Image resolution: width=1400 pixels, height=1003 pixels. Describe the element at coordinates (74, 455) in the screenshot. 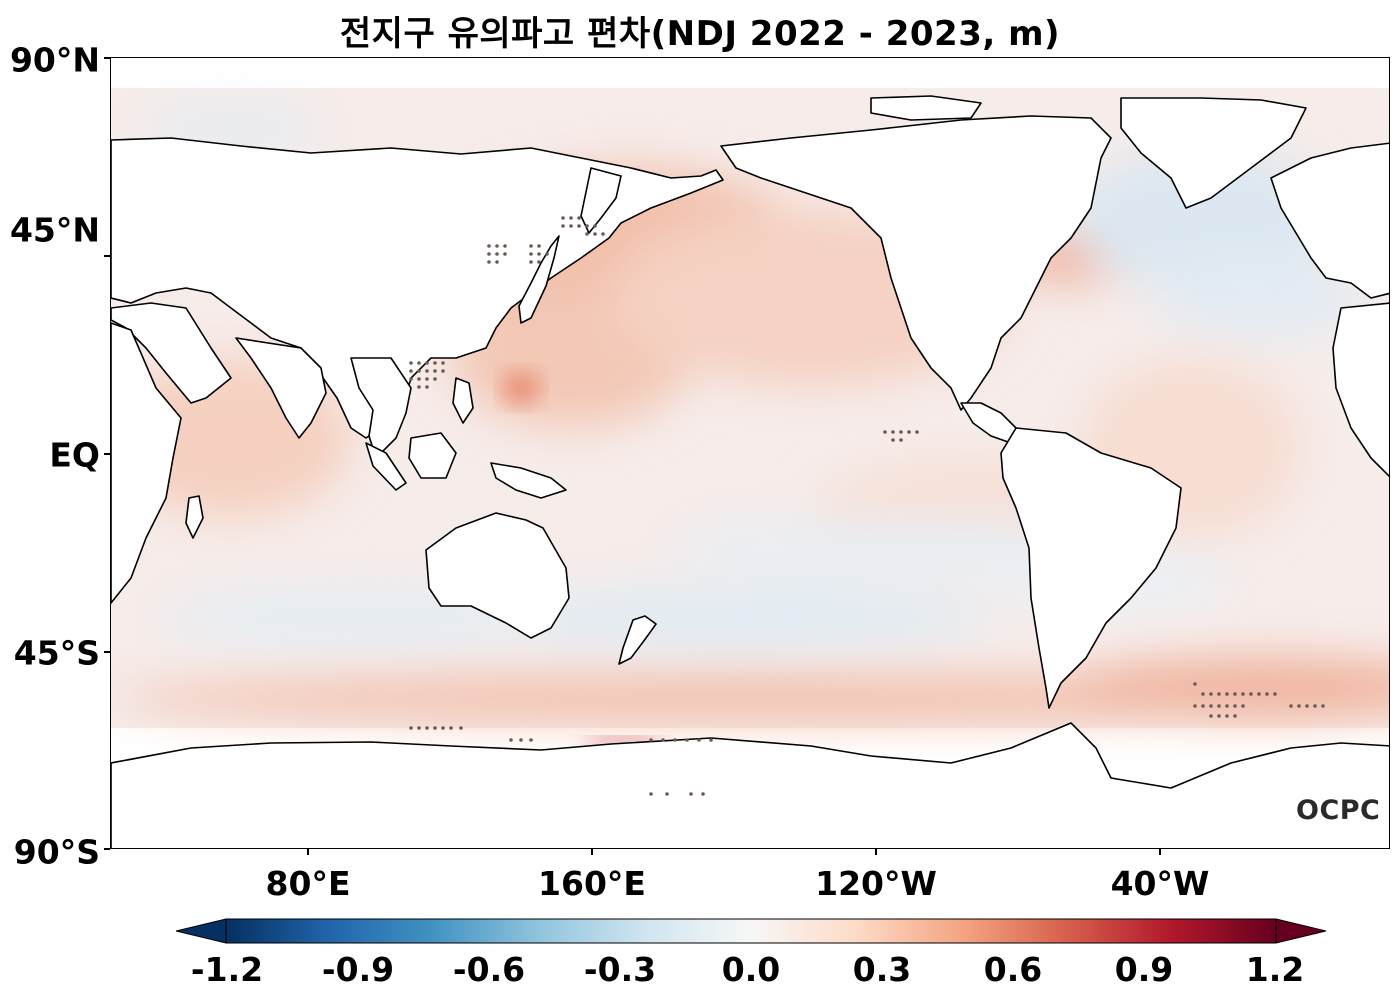

I see `lat-label-eq: EQ` at that location.